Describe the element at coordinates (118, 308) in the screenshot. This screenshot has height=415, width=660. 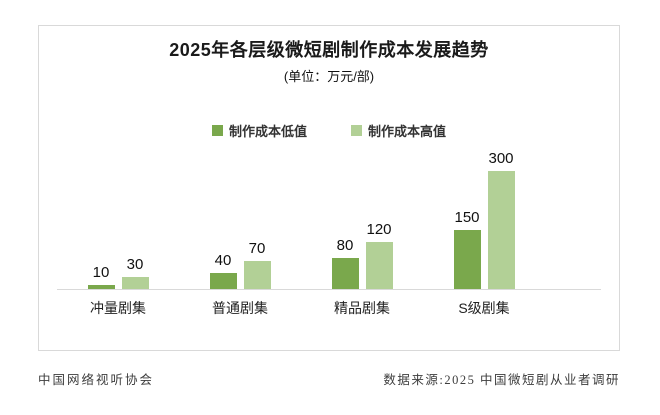
I see `category-label-1: 冲量剧集` at that location.